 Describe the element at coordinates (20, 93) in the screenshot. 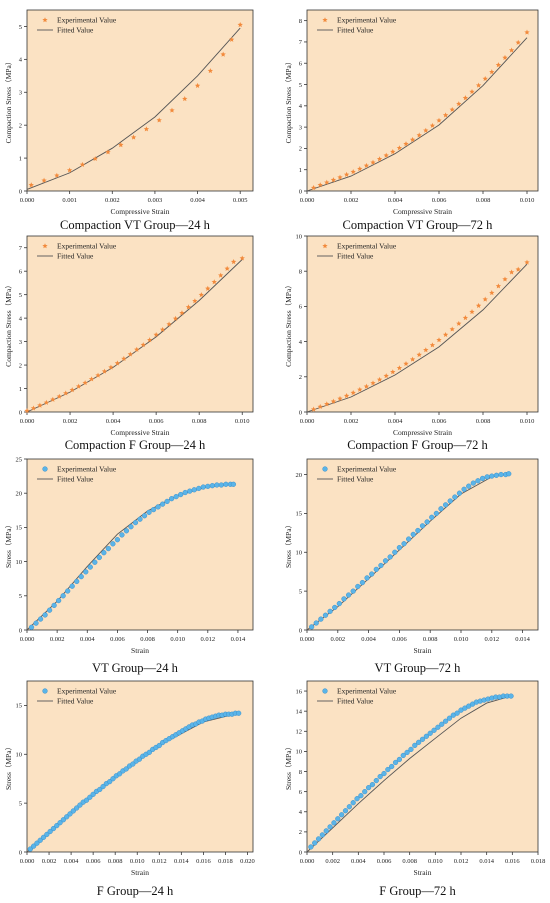

I see `y-tick-label: 3` at that location.